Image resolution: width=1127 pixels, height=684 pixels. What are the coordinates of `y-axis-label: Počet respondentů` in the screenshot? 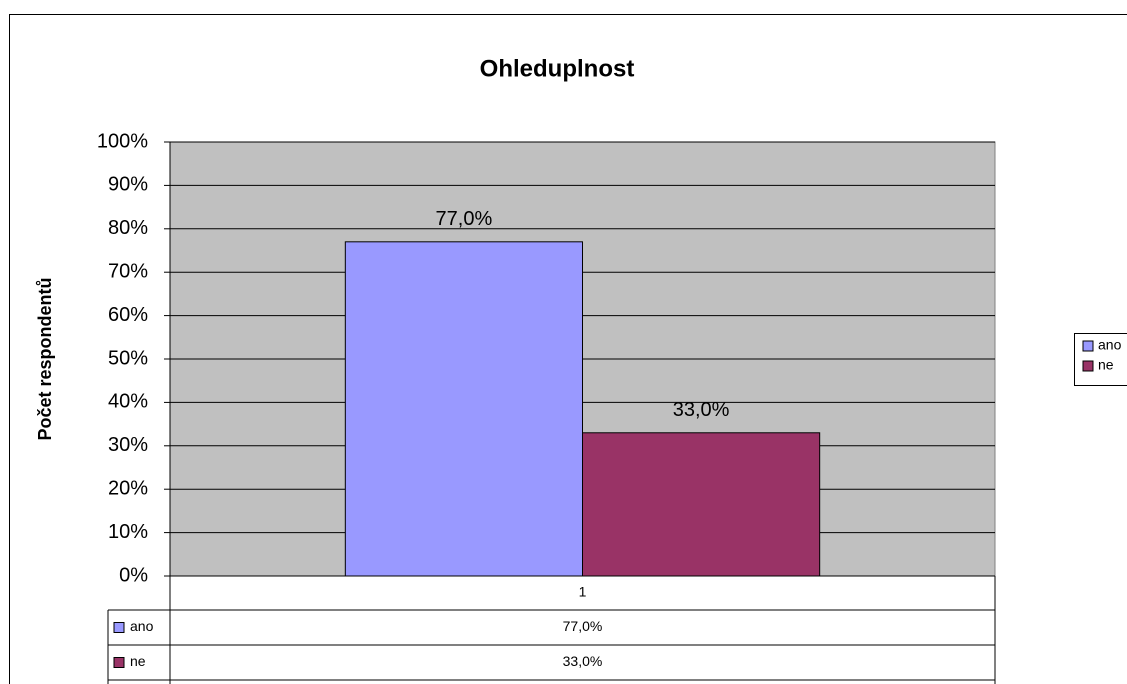 It's located at (45, 358).